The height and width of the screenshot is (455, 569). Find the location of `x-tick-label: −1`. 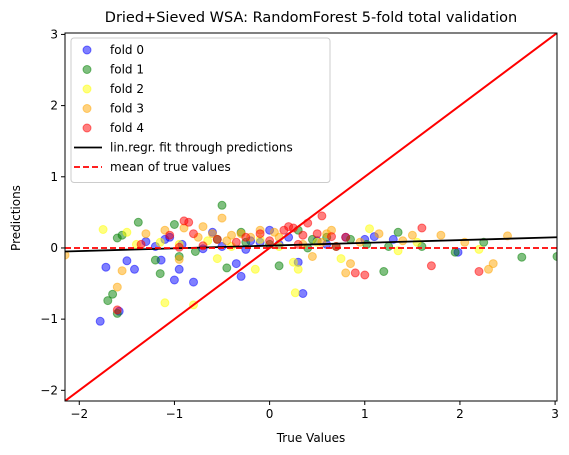

x-tick-label: −1 is located at coordinates (175, 414).